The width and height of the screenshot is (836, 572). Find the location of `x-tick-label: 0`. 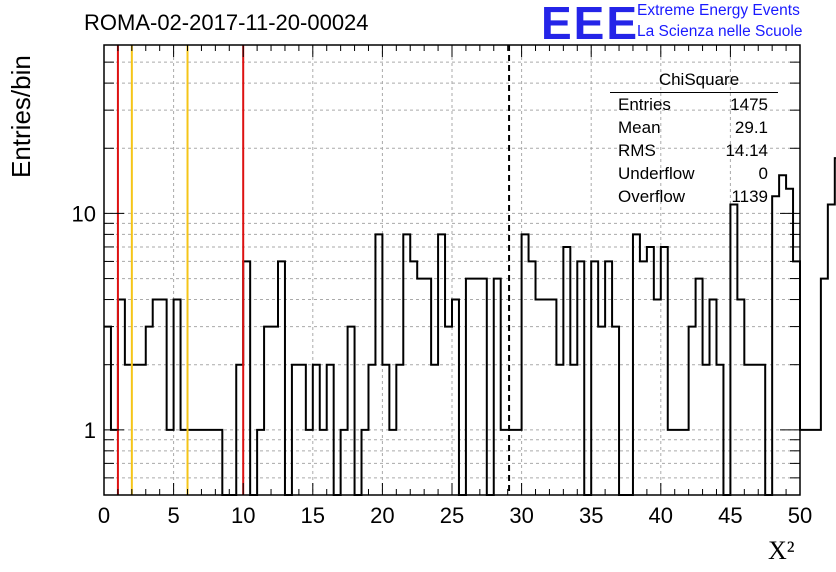

x-tick-label: 0 is located at coordinates (104, 515).